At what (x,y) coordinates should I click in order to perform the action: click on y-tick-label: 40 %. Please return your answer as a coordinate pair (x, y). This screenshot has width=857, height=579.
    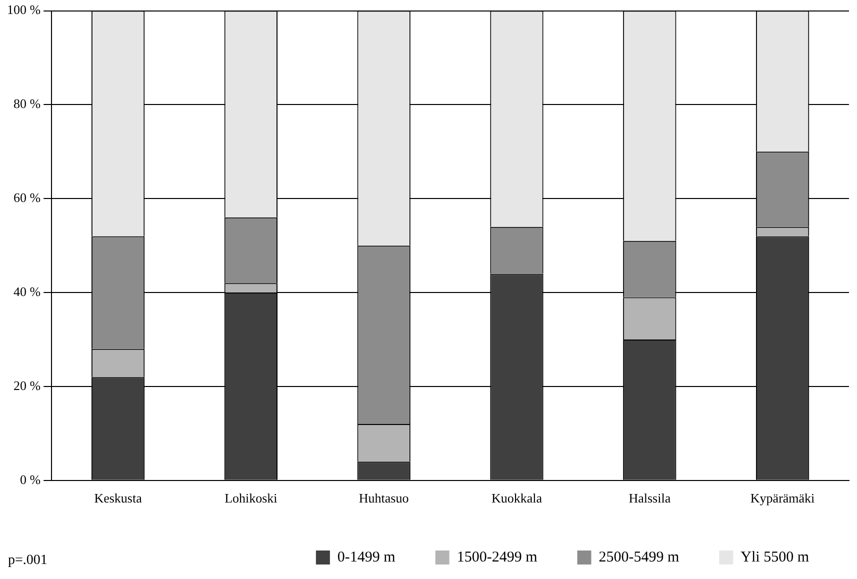
    Looking at the image, I should click on (27, 291).